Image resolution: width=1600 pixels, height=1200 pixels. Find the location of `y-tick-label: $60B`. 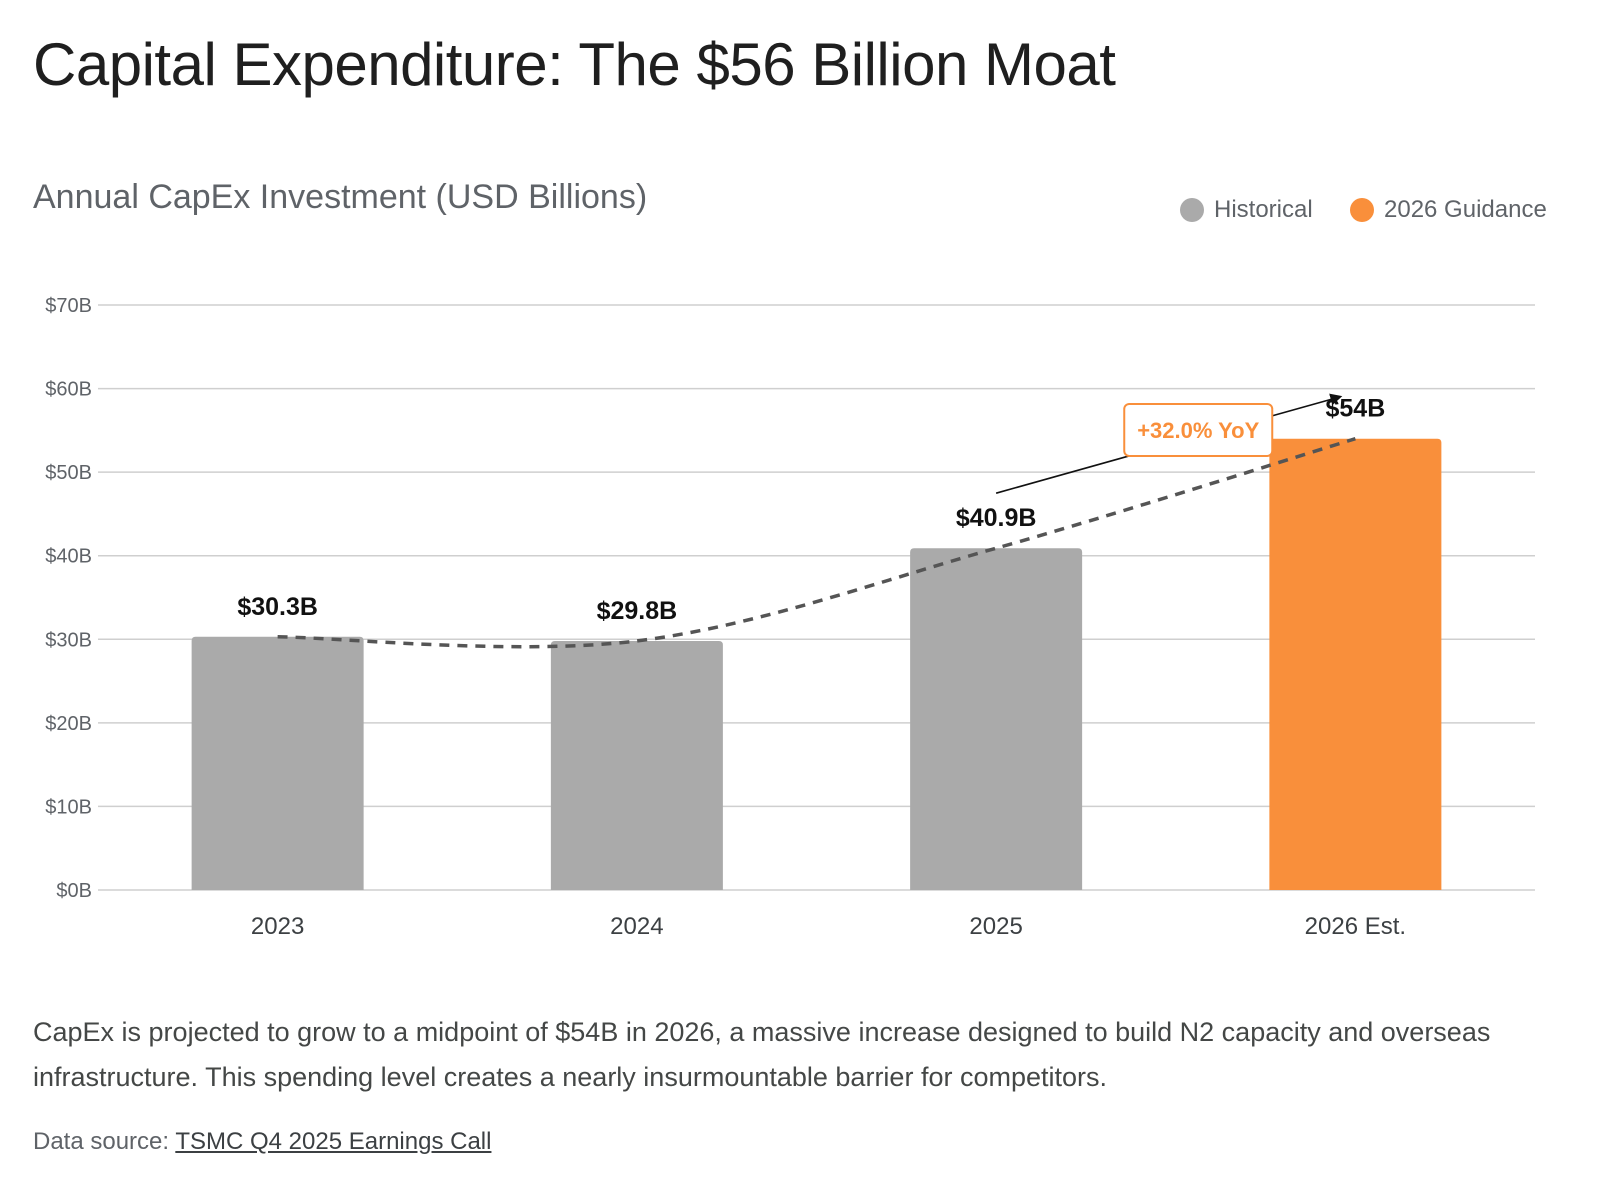

y-tick-label: $60B is located at coordinates (68, 390).